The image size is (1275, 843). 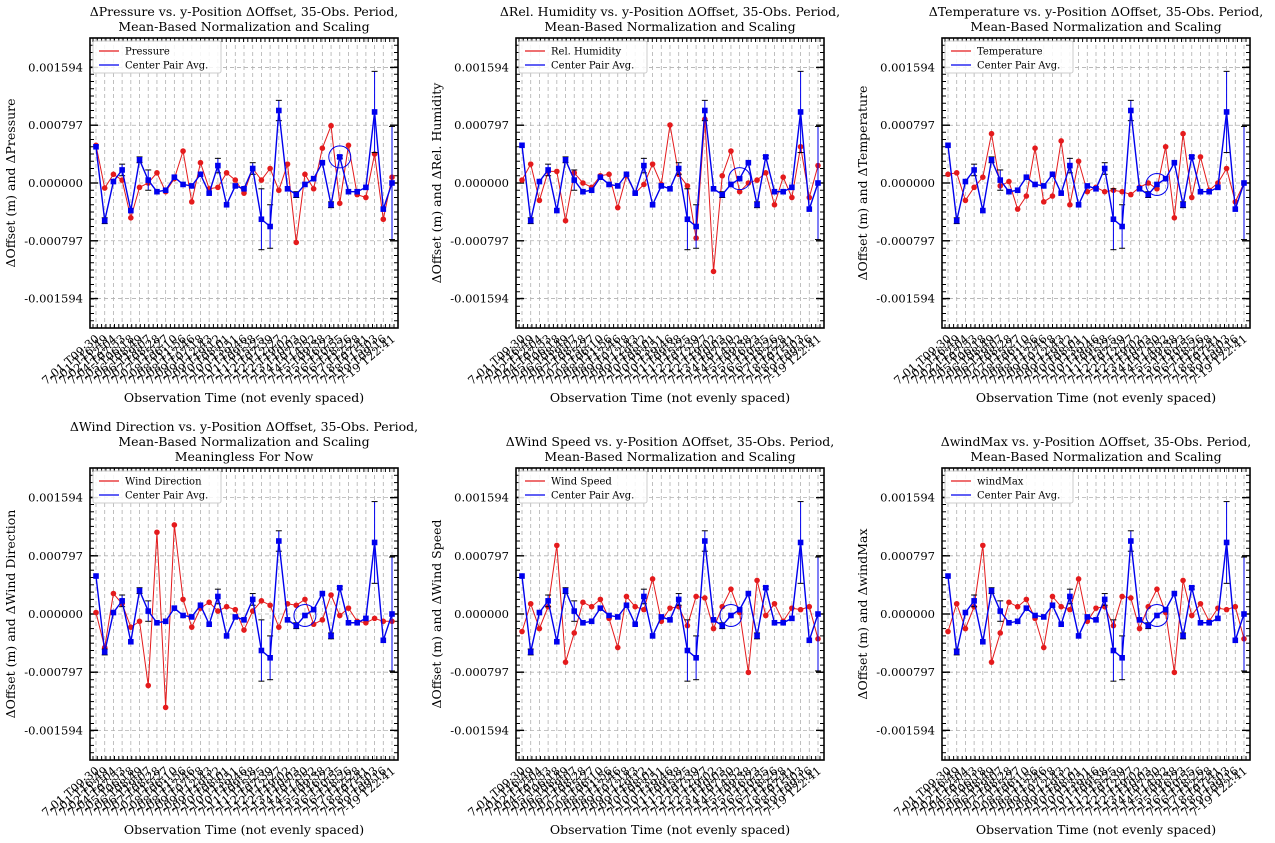 What do you see at coordinates (1095, 26) in the screenshot?
I see `chart-title: Mean-Based Normalization and Scaling` at bounding box center [1095, 26].